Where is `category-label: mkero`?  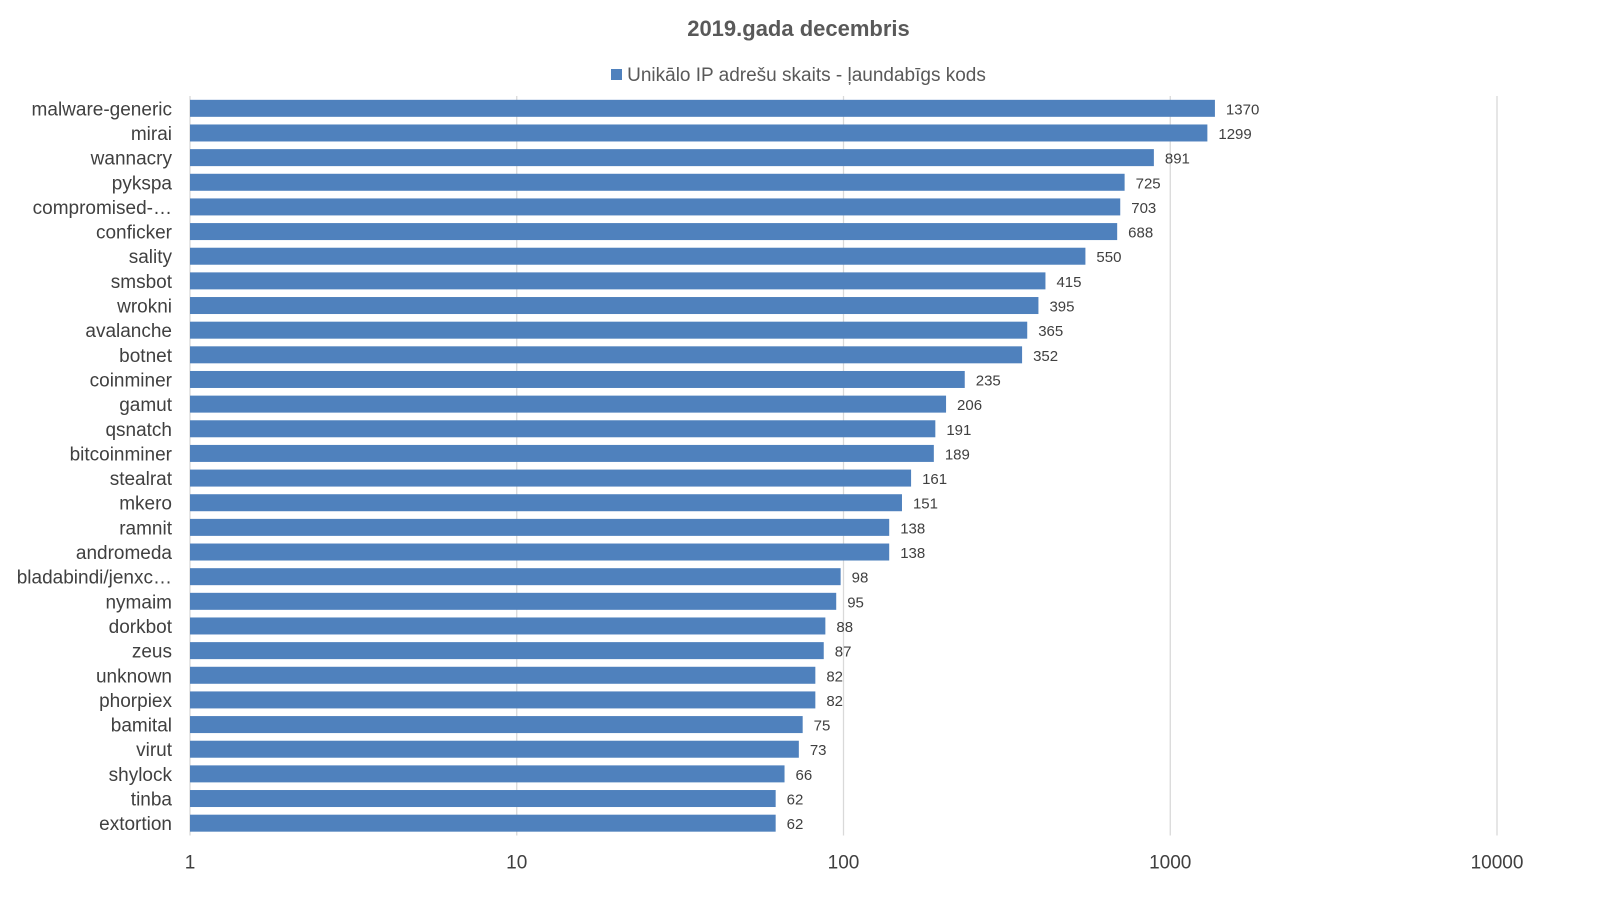
category-label: mkero is located at coordinates (145, 504).